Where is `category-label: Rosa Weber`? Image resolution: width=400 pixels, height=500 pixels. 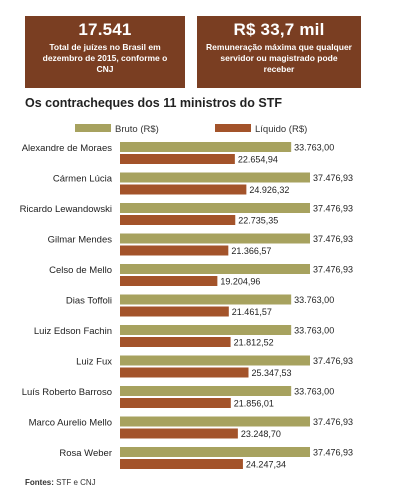
category-label: Rosa Weber is located at coordinates (85, 453).